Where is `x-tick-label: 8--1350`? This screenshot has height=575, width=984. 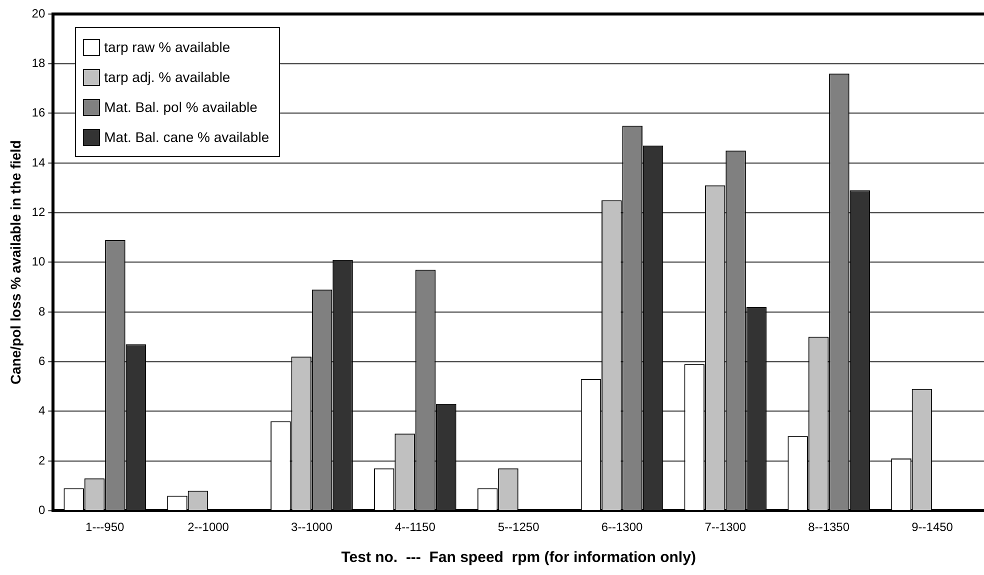
x-tick-label: 8--1350 is located at coordinates (829, 527).